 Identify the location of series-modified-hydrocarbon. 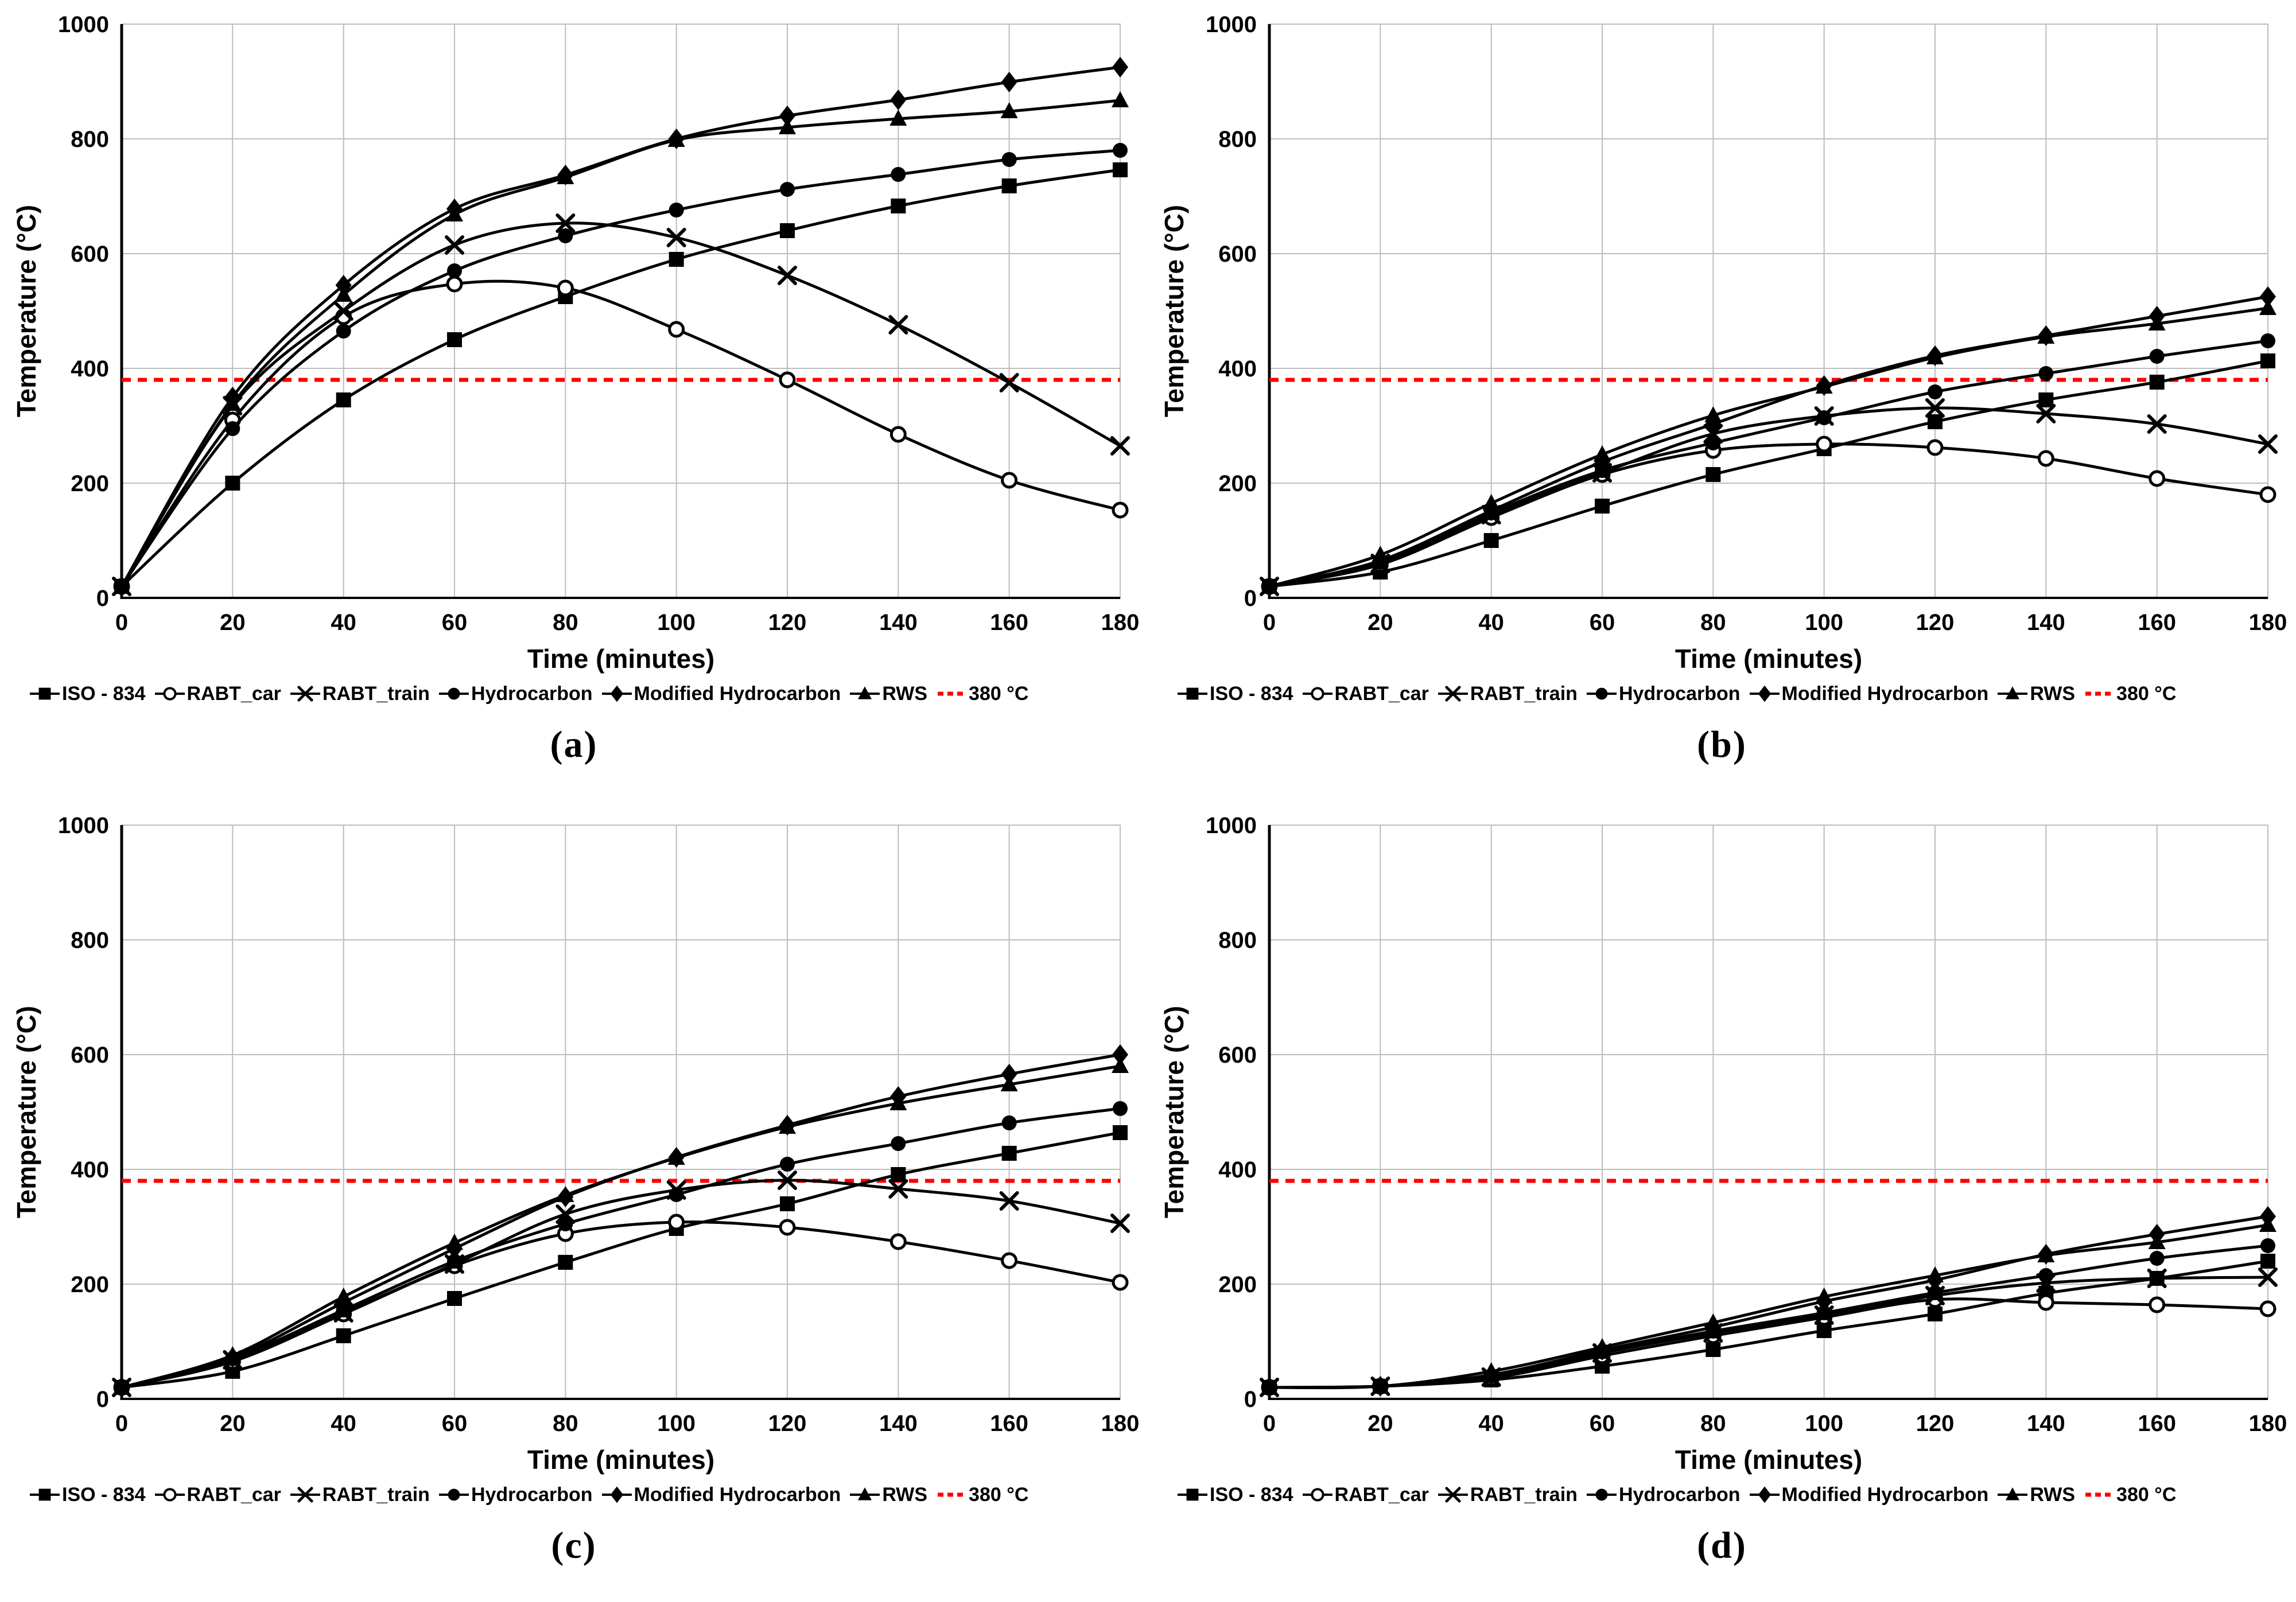
(1768, 1302).